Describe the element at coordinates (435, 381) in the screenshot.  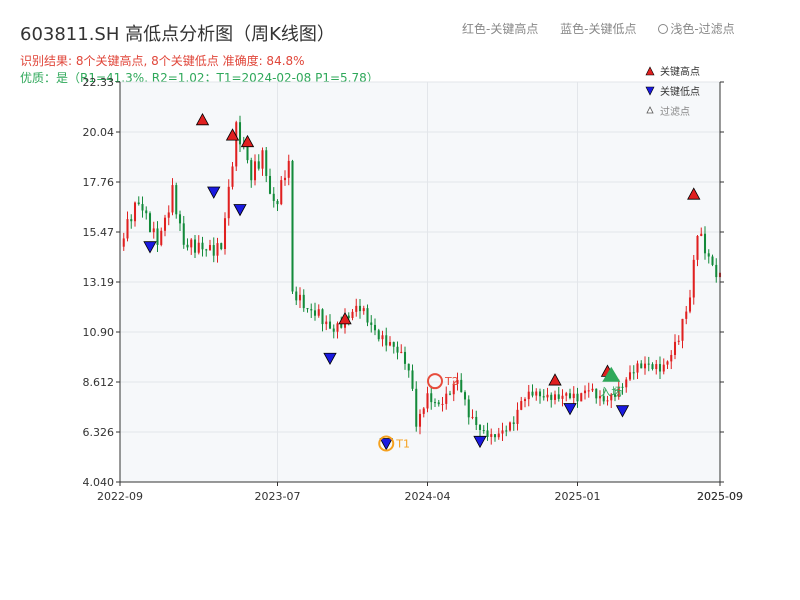
I see `point-marker-t2` at that location.